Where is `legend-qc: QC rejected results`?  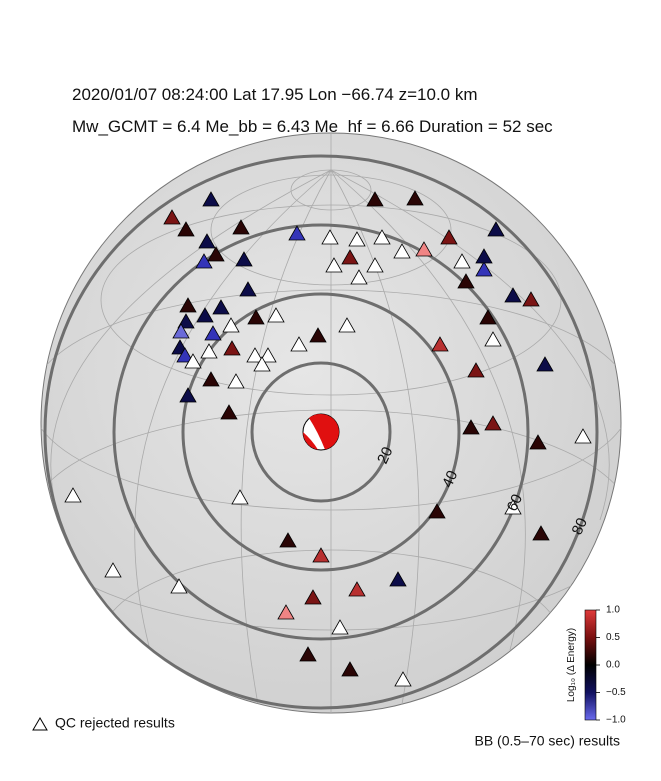 legend-qc: QC rejected results is located at coordinates (115, 723).